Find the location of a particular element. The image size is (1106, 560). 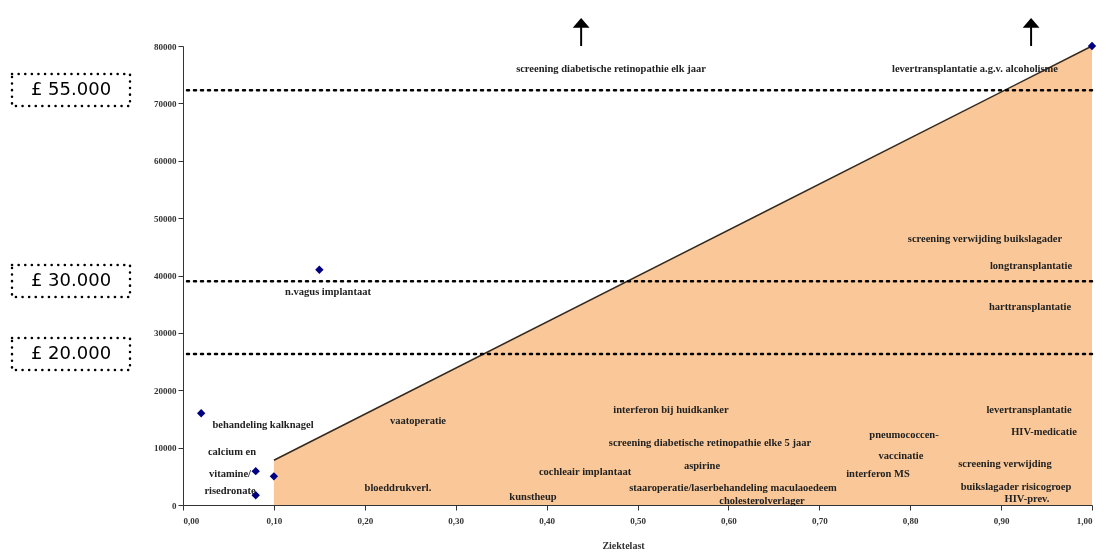

x-tick-label: 0,30 is located at coordinates (456, 520).